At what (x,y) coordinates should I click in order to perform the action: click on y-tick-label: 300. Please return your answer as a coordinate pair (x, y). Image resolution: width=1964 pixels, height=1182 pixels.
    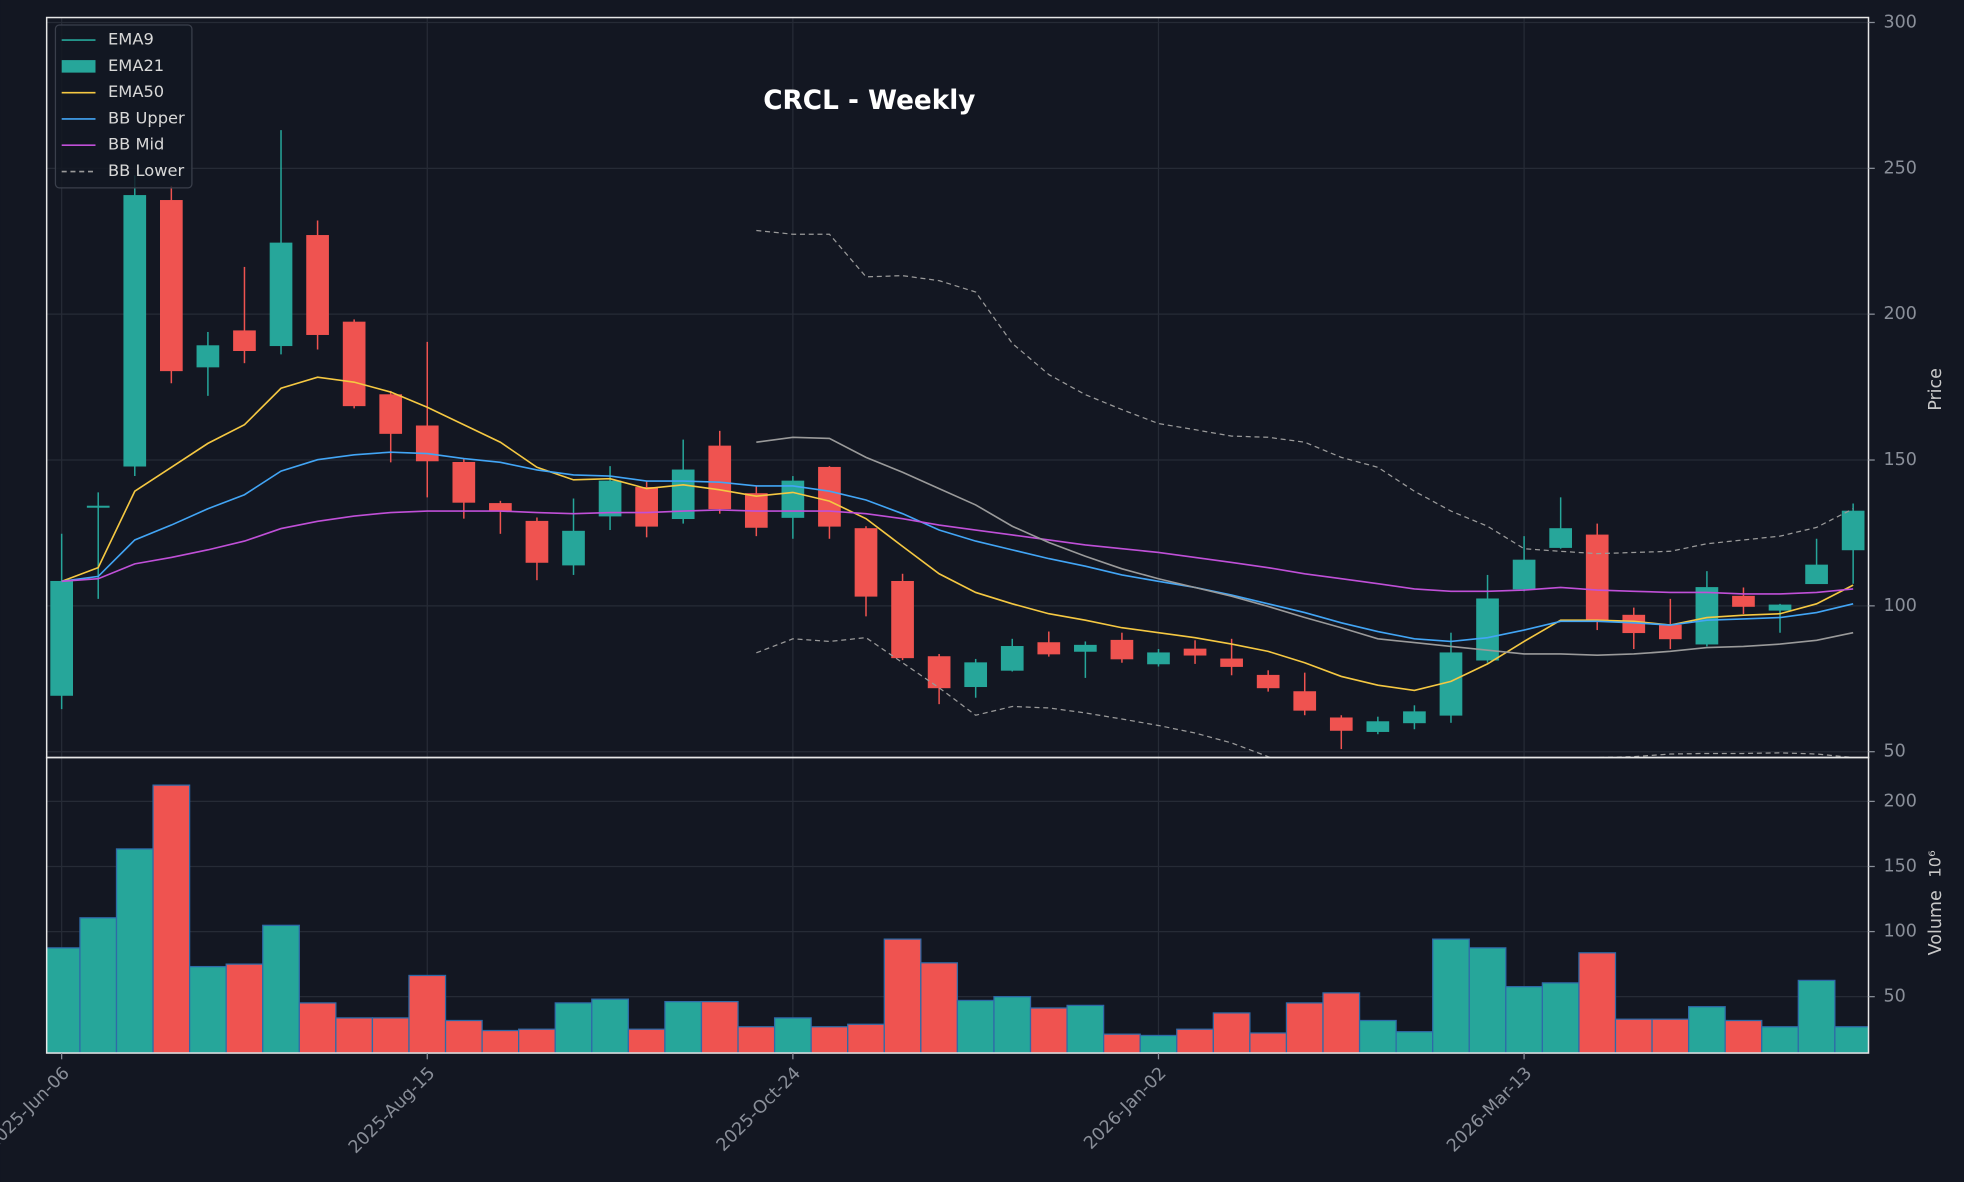
    Looking at the image, I should click on (1900, 22).